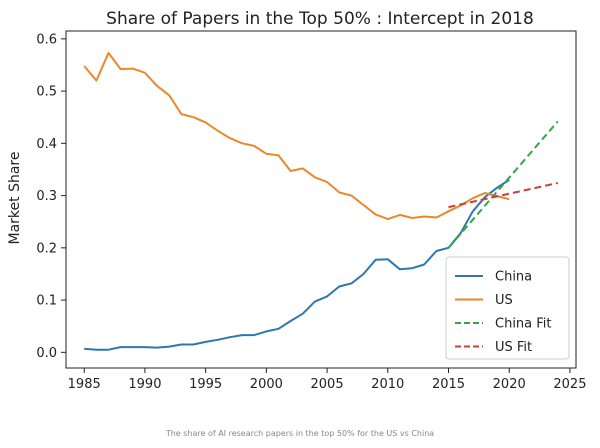 This screenshot has width=600, height=448. I want to click on x-tick-label: 2010, so click(387, 384).